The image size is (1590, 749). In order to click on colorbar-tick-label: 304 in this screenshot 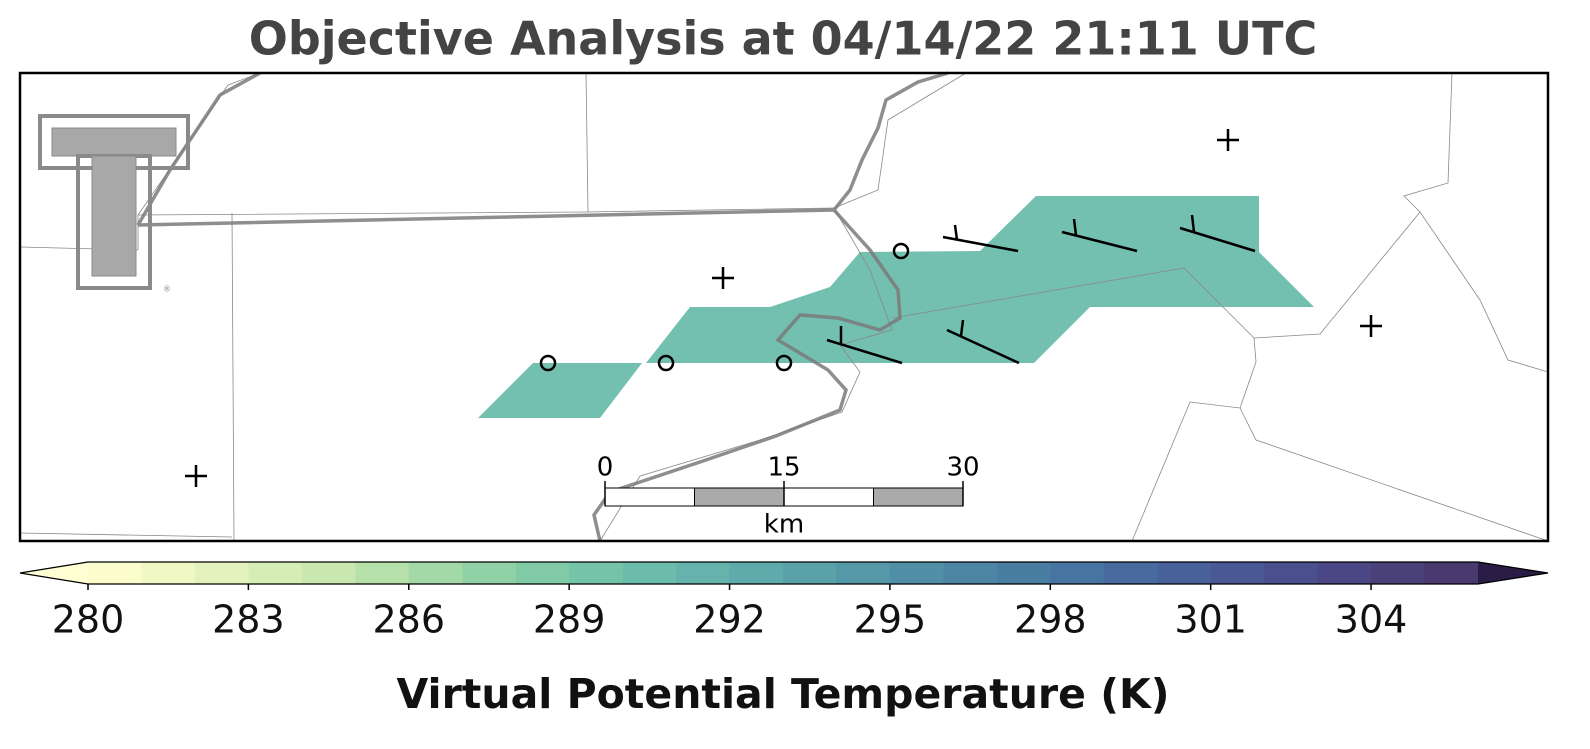, I will do `click(1371, 620)`.